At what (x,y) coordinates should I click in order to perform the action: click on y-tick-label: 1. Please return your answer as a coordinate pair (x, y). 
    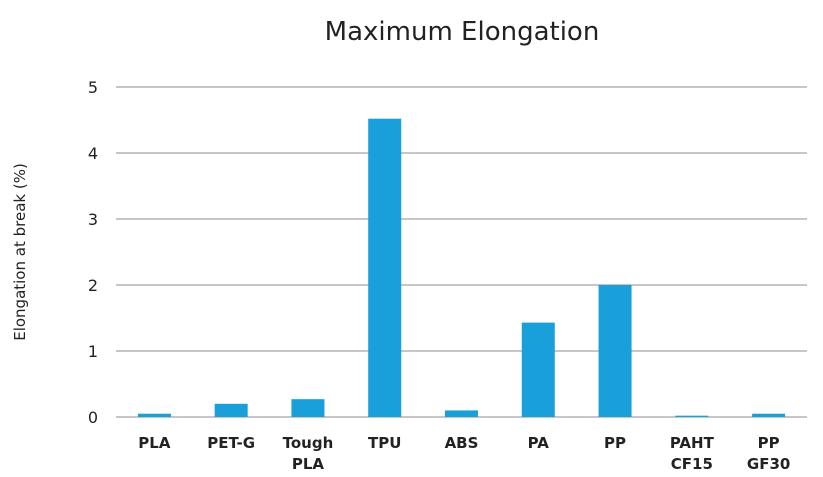
    Looking at the image, I should click on (93, 351).